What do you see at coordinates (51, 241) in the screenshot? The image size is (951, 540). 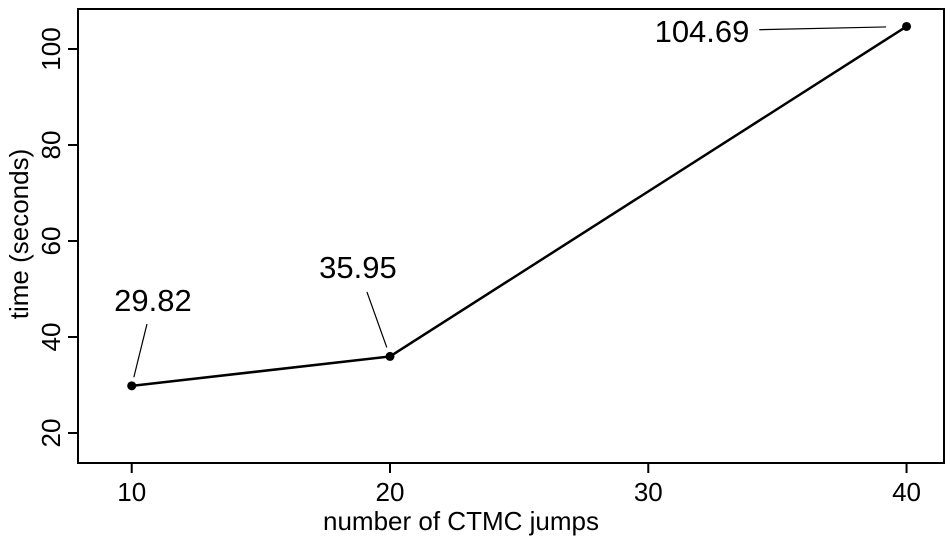 I see `y-axis-tick-label: 60` at bounding box center [51, 241].